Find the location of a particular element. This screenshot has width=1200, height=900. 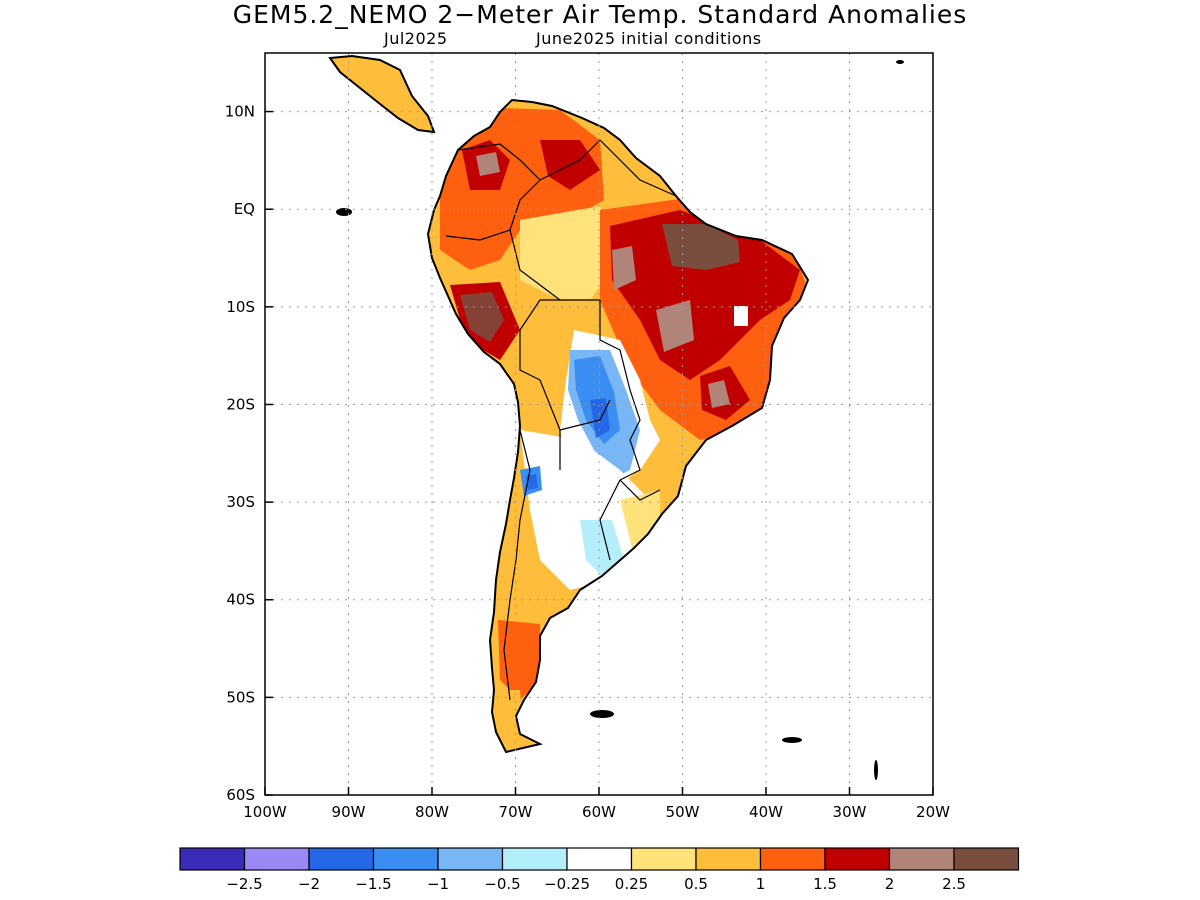

lon-axis: 100W 90W 80W 70W 60W 50W 40W 30W 20W is located at coordinates (596, 804).